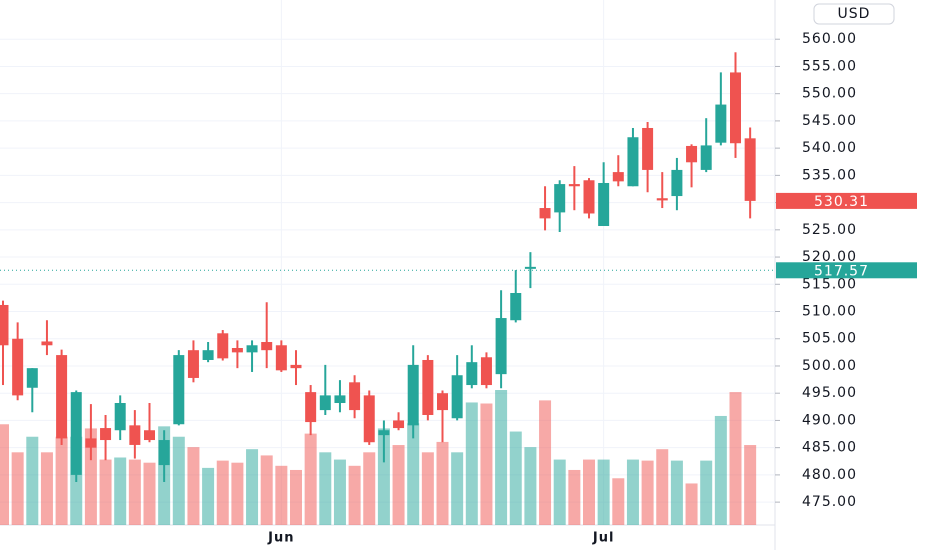  What do you see at coordinates (829, 312) in the screenshot?
I see `y-tick-label: 510.00` at bounding box center [829, 312].